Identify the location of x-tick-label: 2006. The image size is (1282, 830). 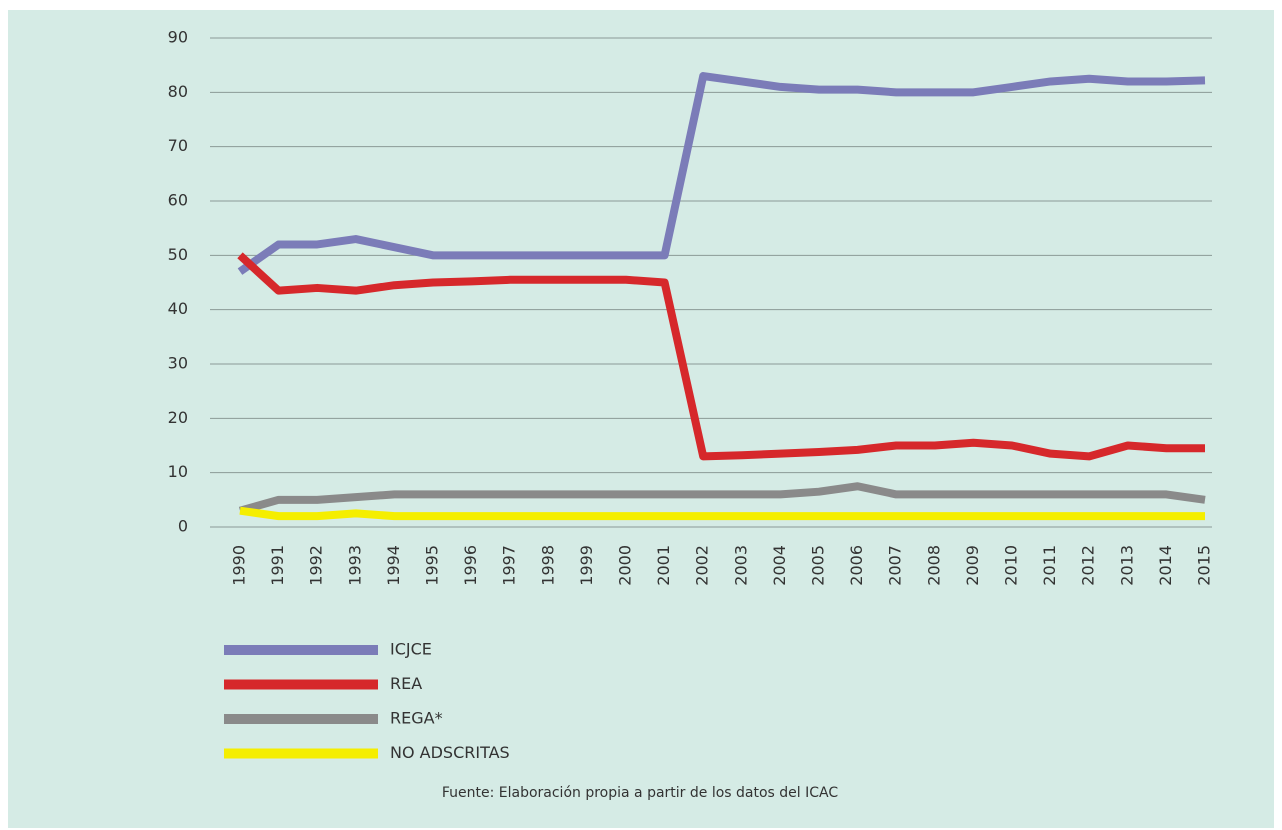
(856, 565).